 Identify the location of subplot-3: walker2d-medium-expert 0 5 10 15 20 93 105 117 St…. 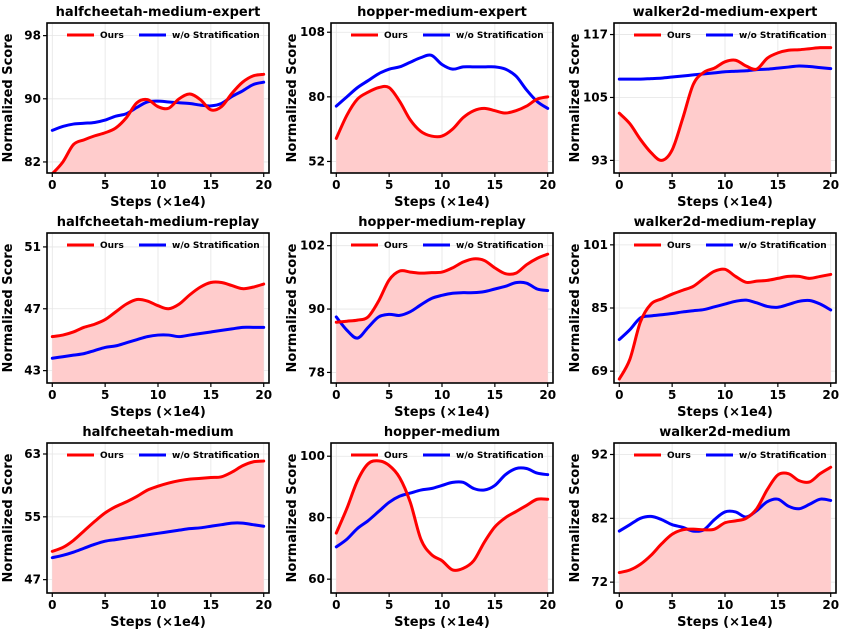
(703, 107).